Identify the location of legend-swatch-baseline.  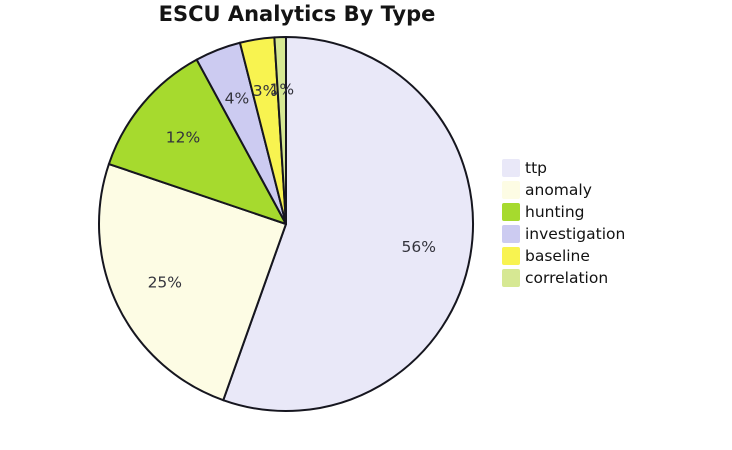
(511, 256).